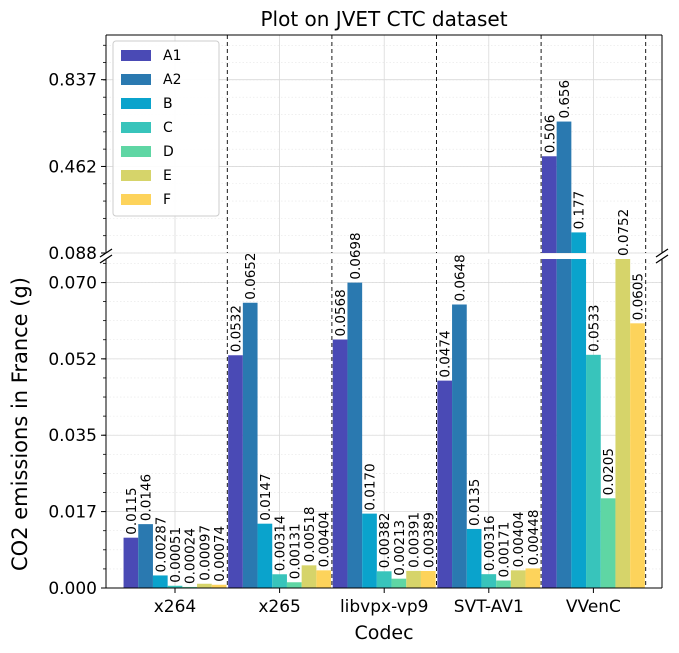 The height and width of the screenshot is (653, 679). Describe the element at coordinates (325, 539) in the screenshot. I see `value-label: 0.00404` at that location.